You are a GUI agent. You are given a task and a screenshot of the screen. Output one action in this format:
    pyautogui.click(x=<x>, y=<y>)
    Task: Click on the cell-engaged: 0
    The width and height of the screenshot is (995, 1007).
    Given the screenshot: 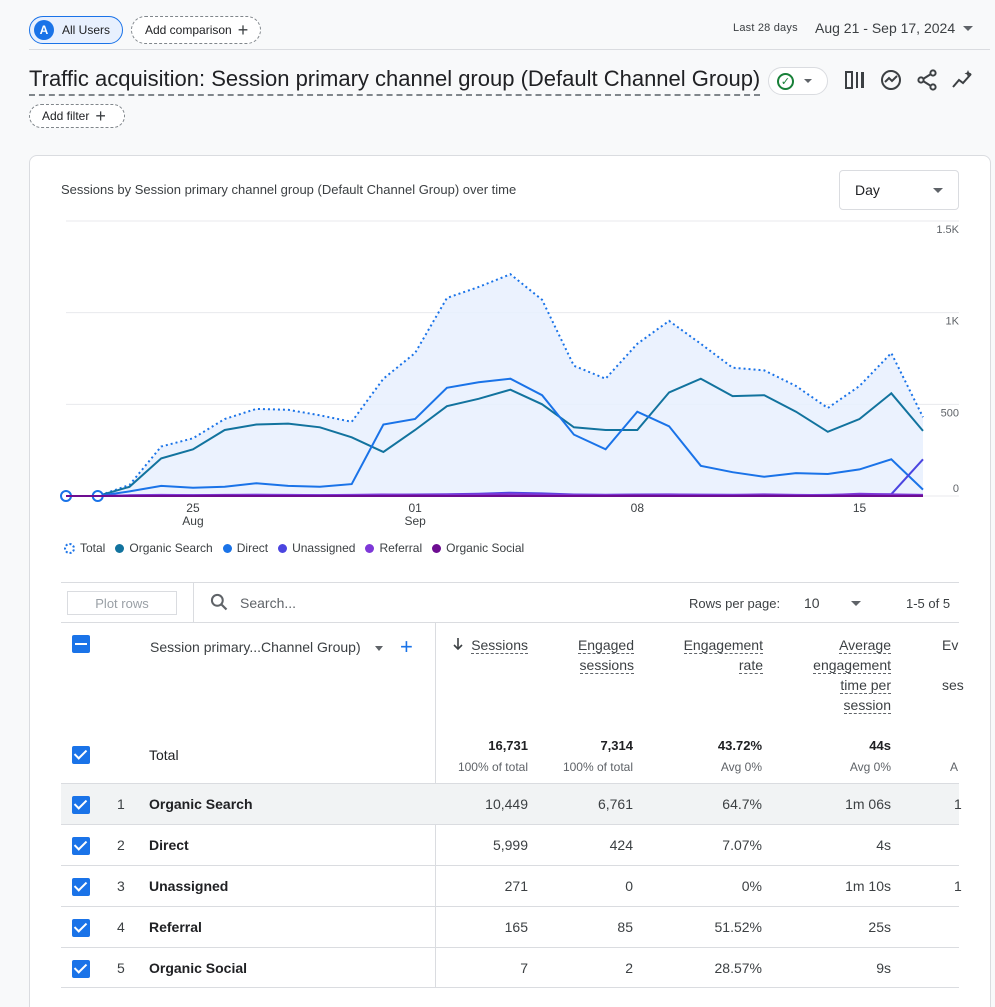 What is the action you would take?
    pyautogui.click(x=629, y=886)
    